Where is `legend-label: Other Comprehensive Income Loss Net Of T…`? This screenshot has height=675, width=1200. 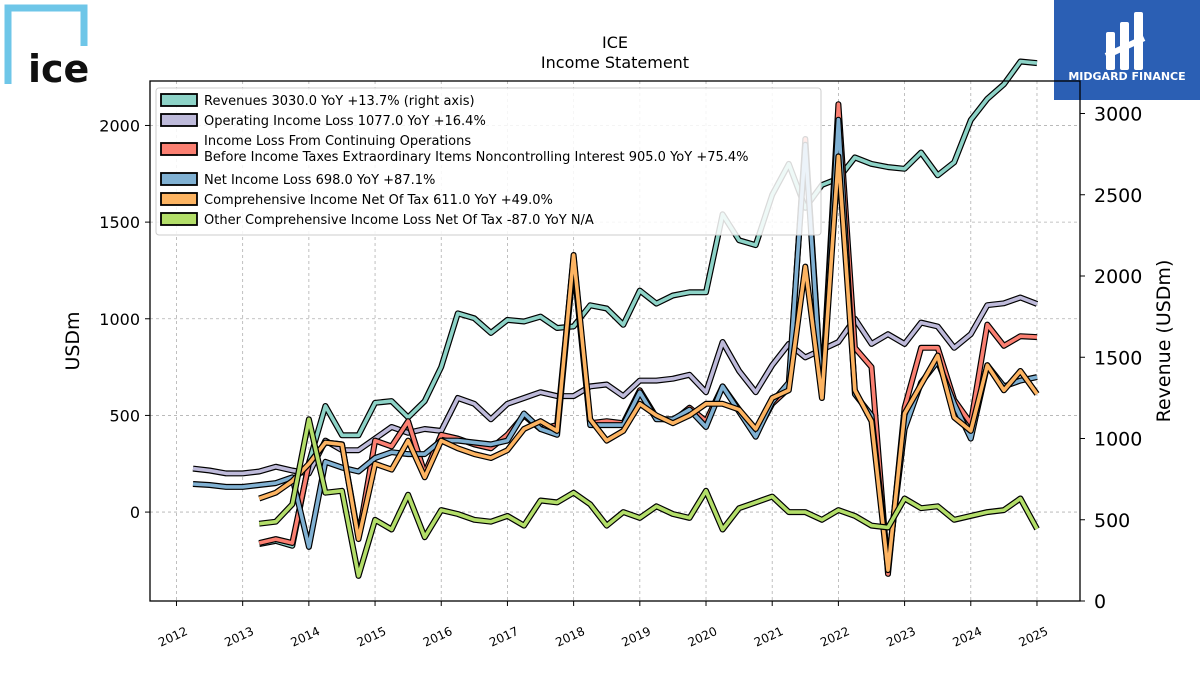
legend-label: Other Comprehensive Income Loss Net Of T… is located at coordinates (399, 220).